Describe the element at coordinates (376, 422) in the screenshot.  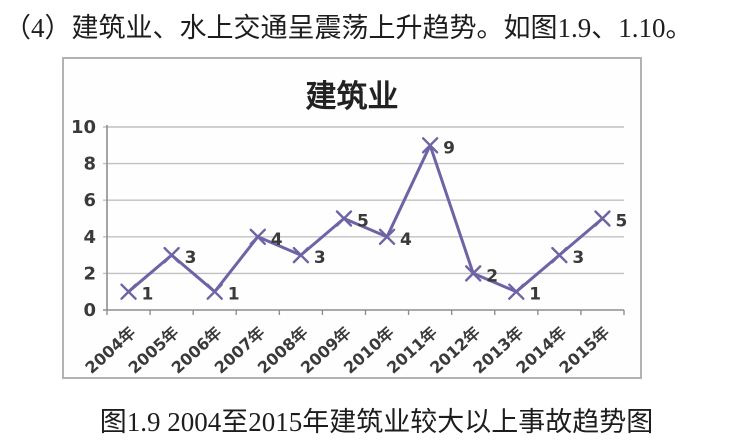
I see `figure-caption: 图1.9 2004至2015年建筑业较大以上事故趋势图` at that location.